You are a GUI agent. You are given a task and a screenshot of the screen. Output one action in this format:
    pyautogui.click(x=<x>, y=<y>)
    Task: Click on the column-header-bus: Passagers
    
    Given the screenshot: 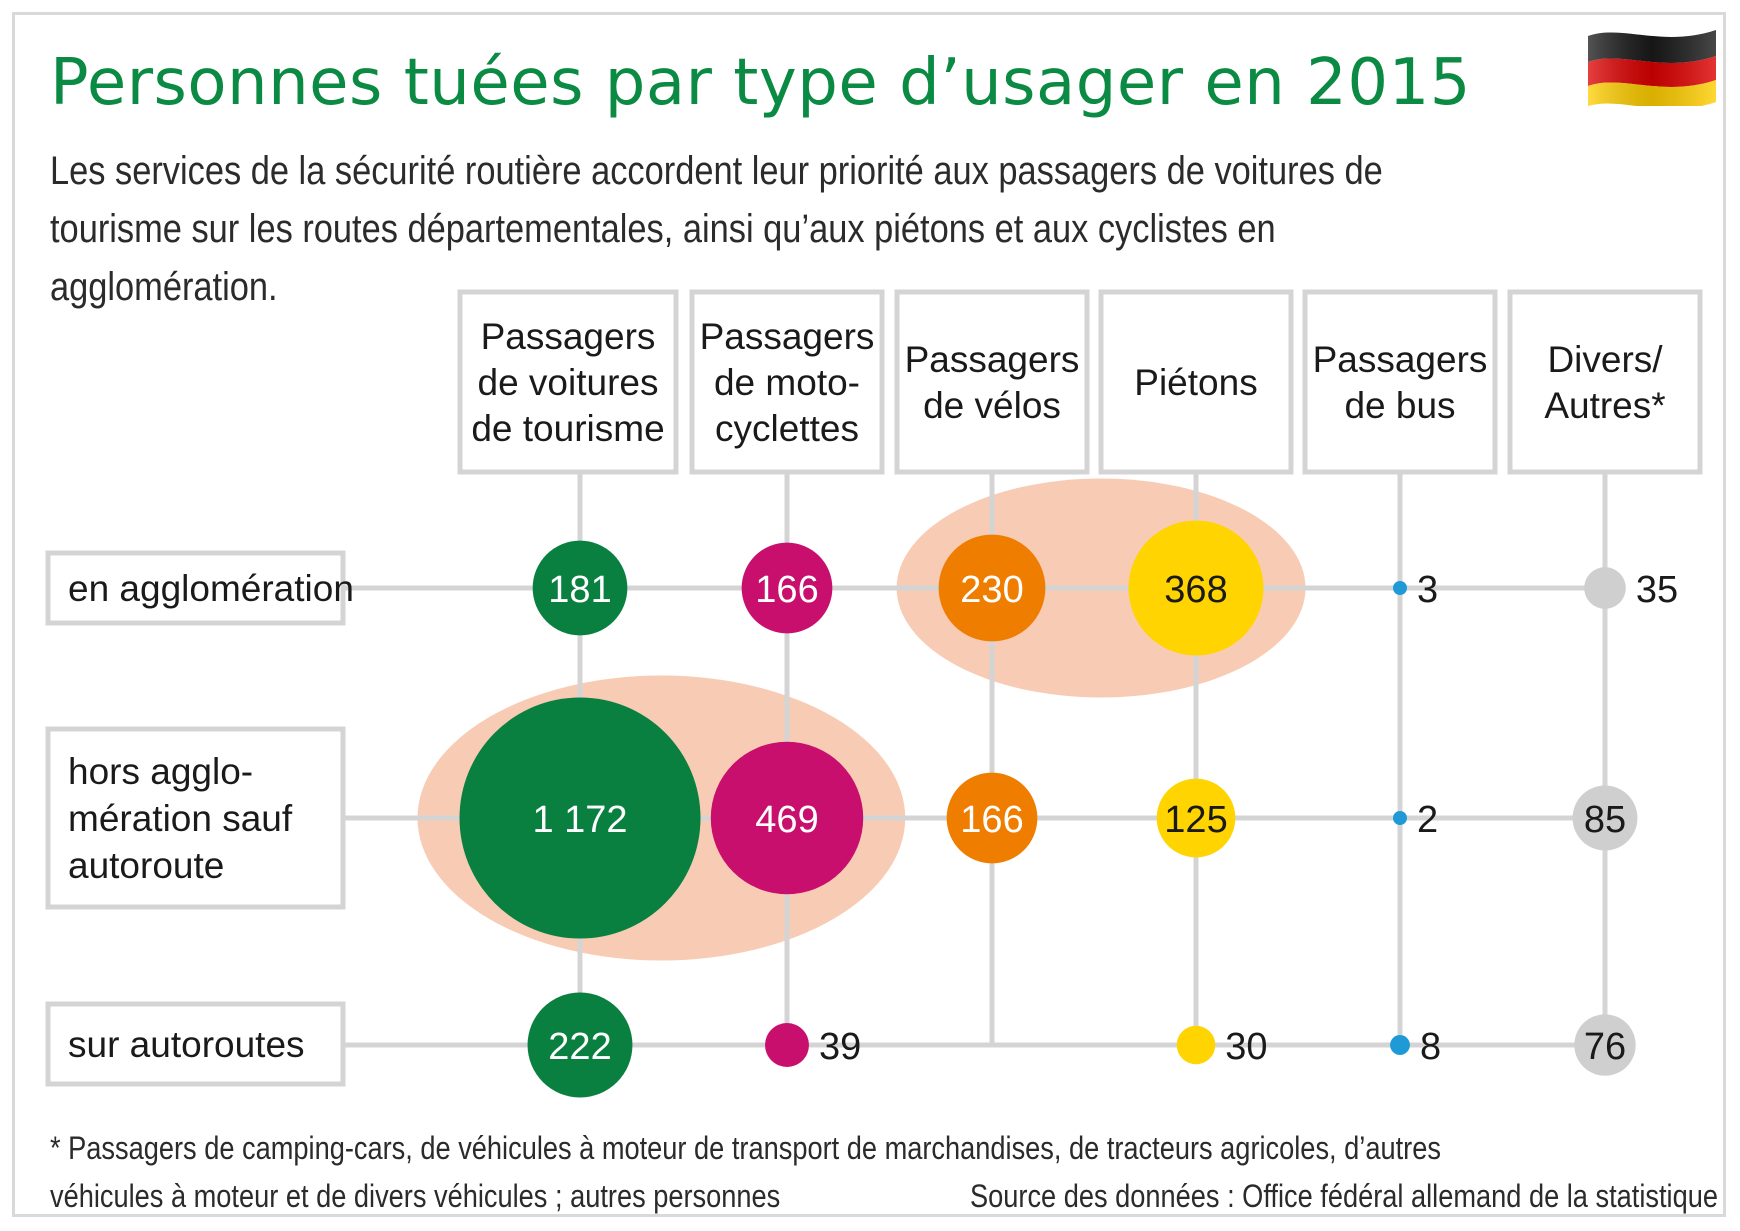 What is the action you would take?
    pyautogui.click(x=1400, y=359)
    